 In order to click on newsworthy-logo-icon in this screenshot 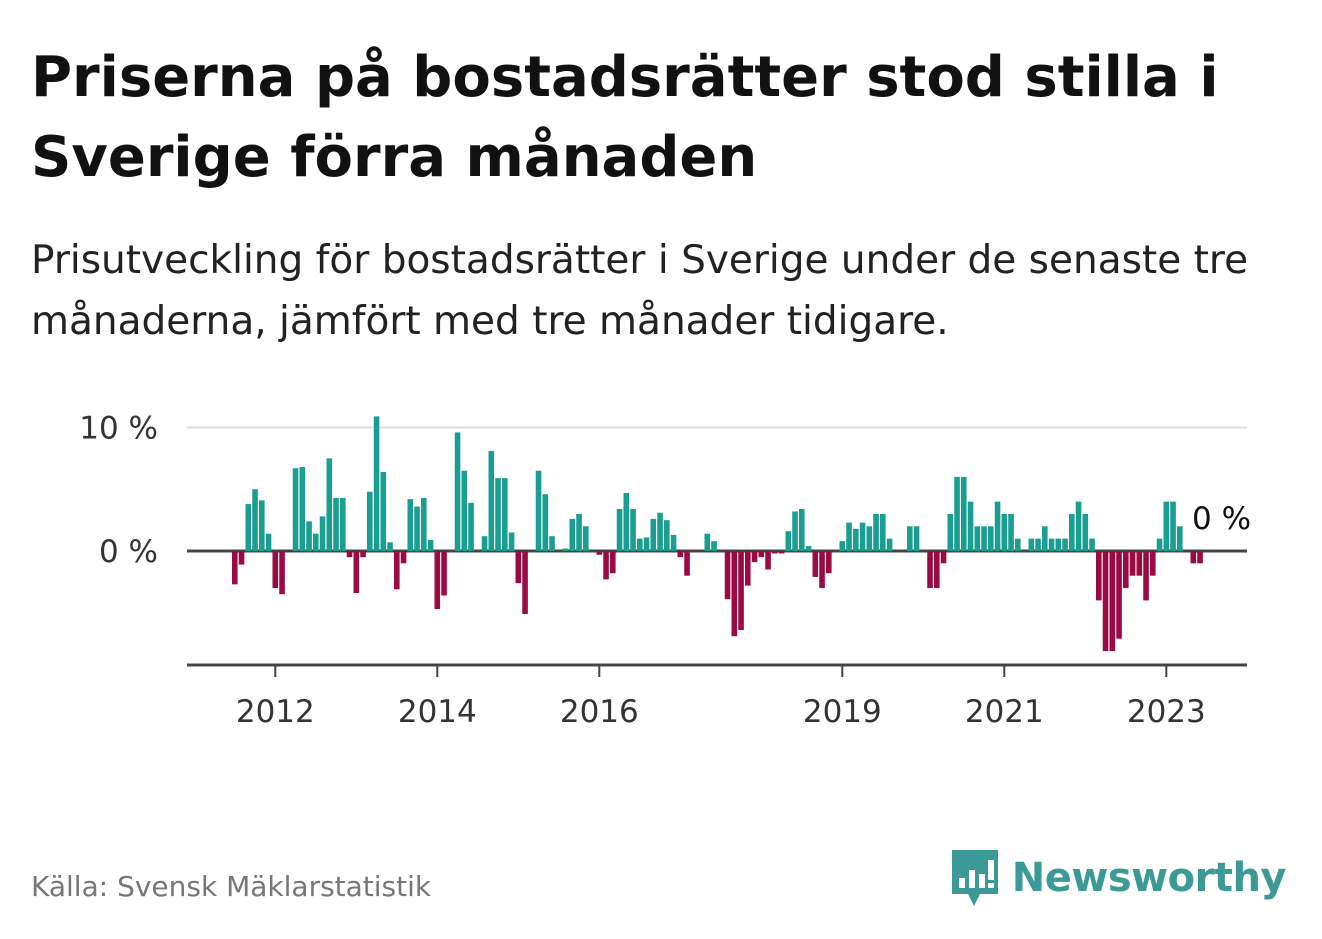, I will do `click(974, 878)`.